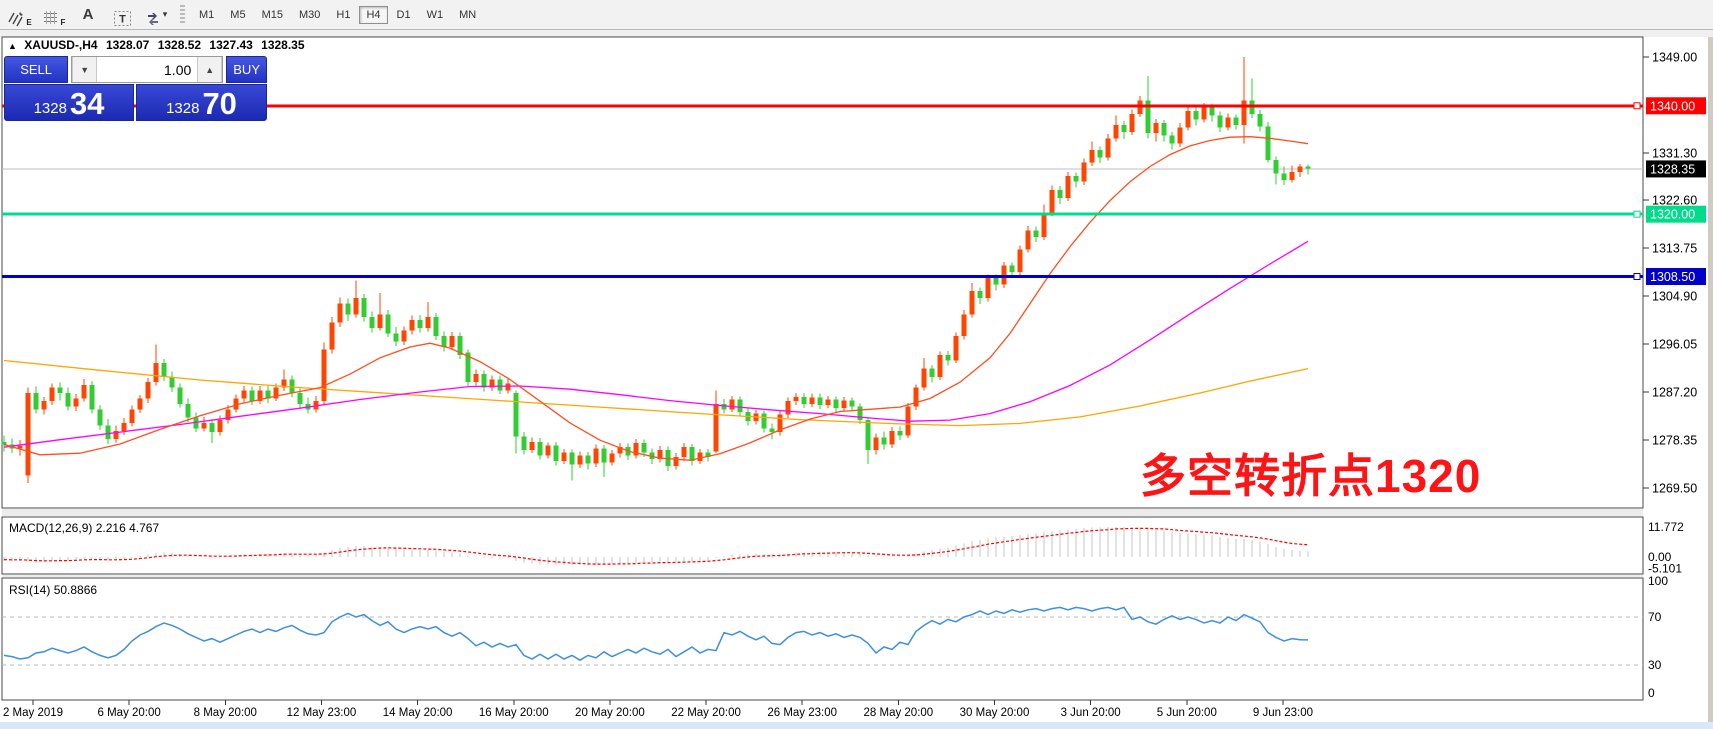  Describe the element at coordinates (54, 15) in the screenshot. I see `grid-icon: F` at that location.